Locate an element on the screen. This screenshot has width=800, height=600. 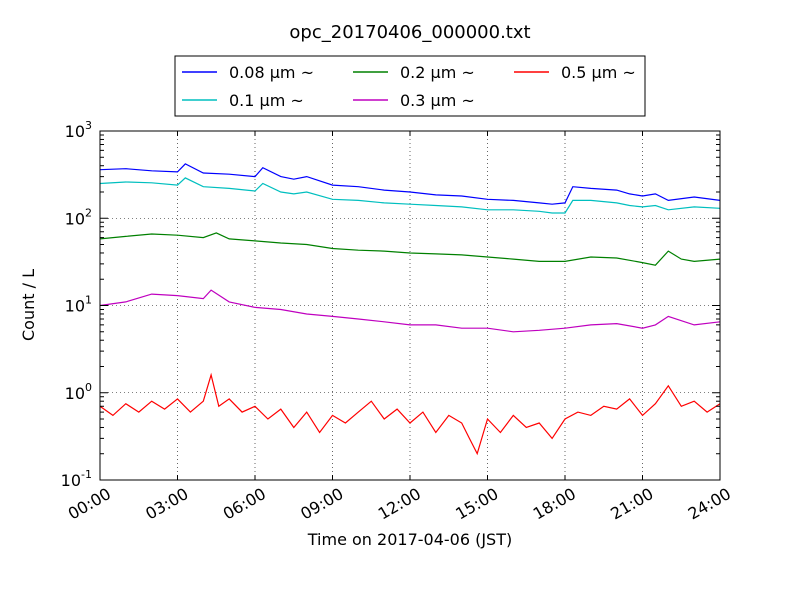
y-tick-label: 10⁰ is located at coordinates (78, 392).